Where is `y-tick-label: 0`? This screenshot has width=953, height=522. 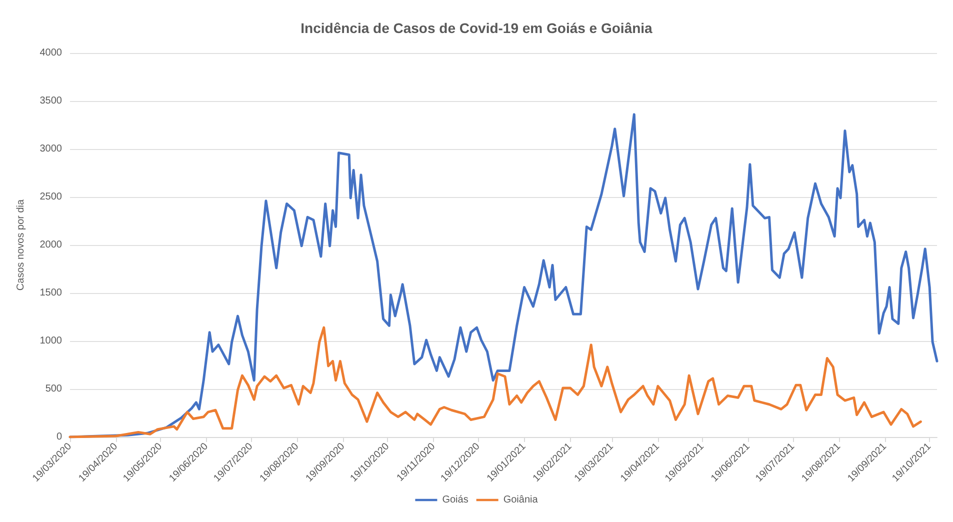
y-tick-label: 0 is located at coordinates (59, 437).